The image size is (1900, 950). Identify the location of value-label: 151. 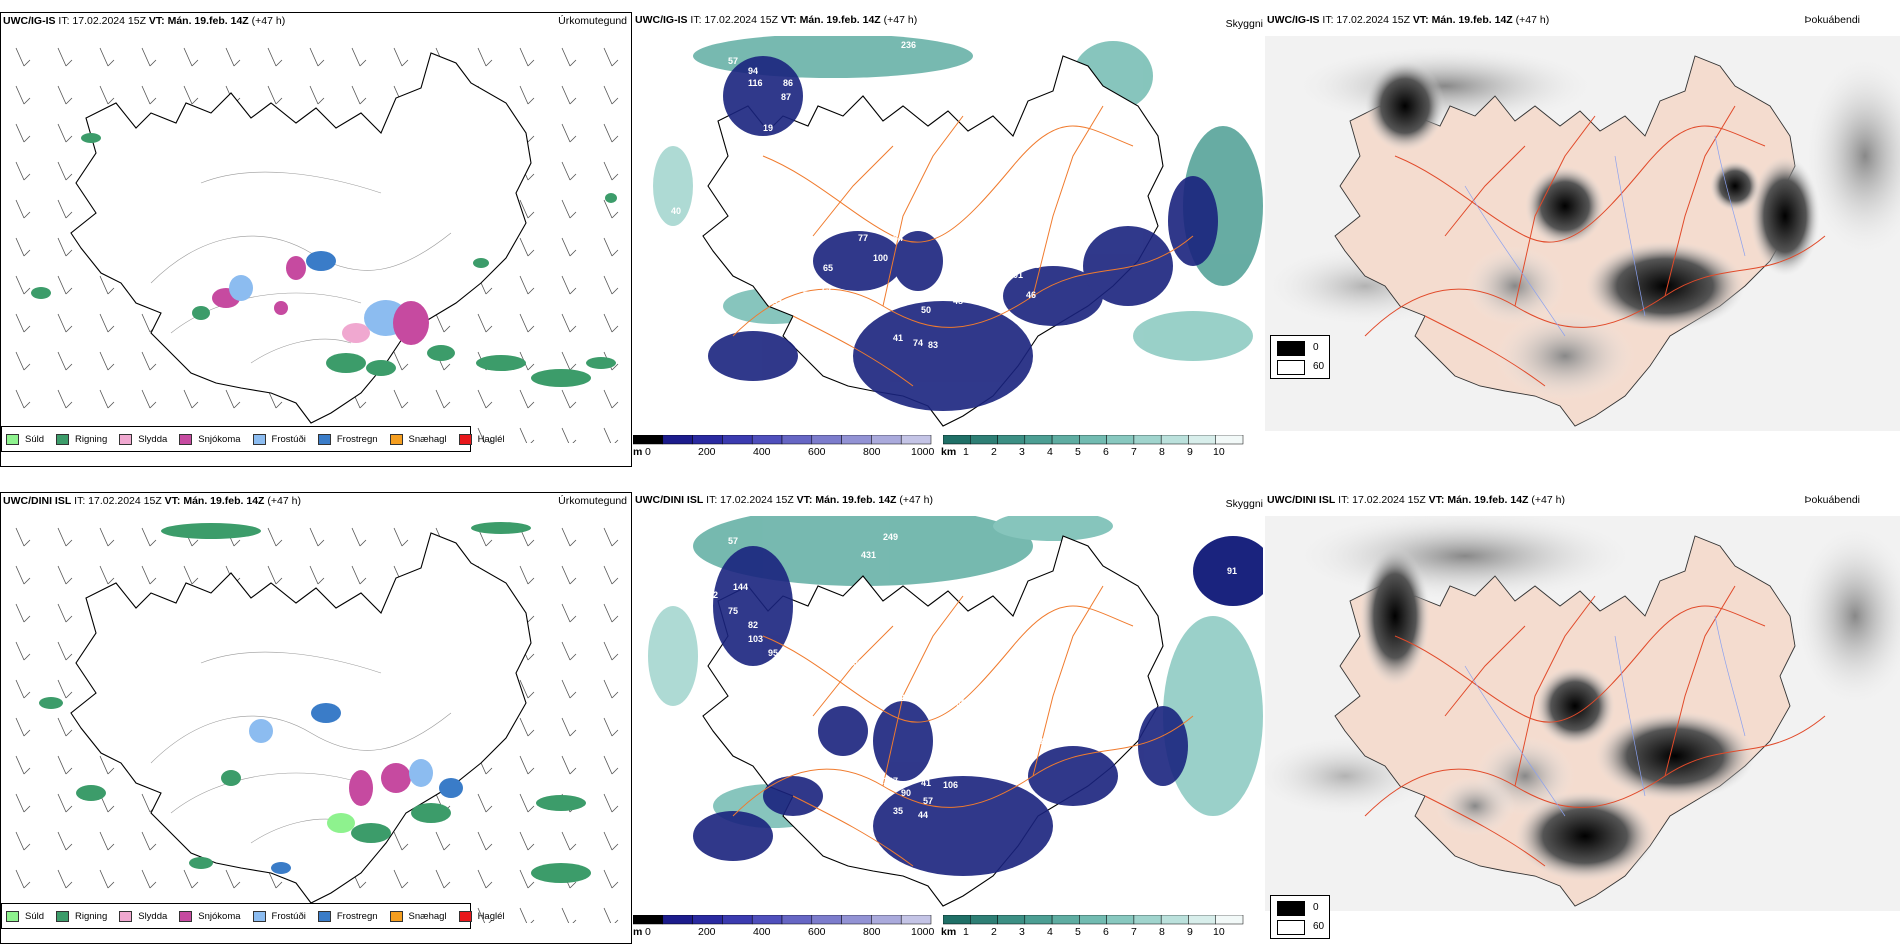
(995, 248).